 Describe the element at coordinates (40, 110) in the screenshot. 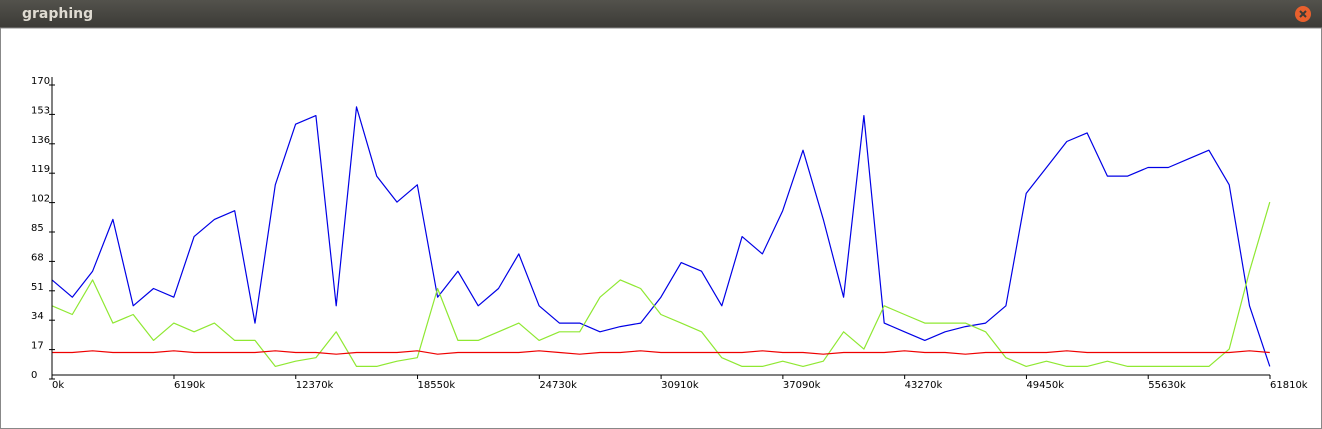

I see `y-tick-label: 153` at that location.